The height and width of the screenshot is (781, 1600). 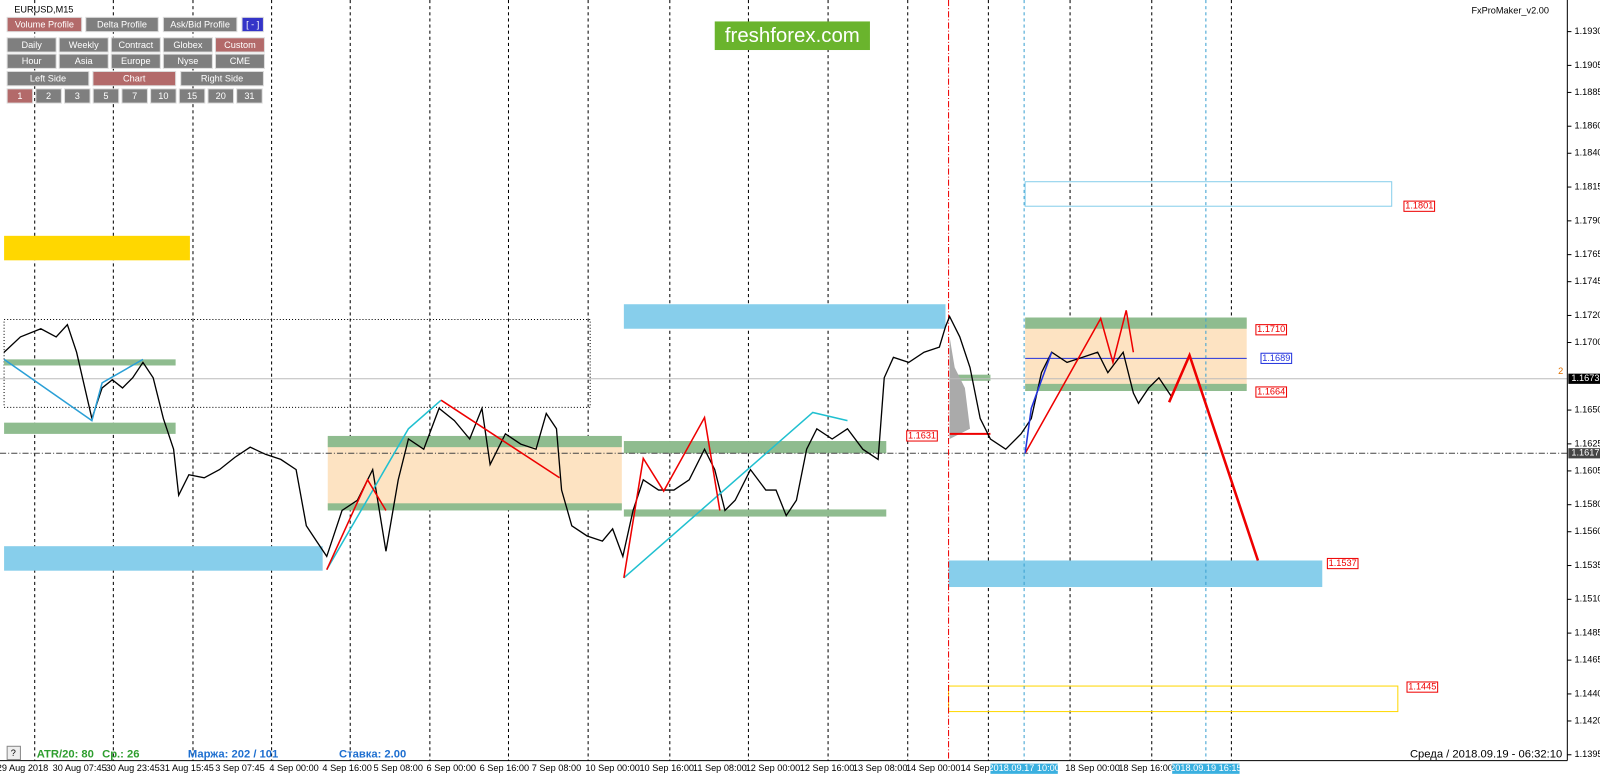 I want to click on time-label: 10 Sep 16:00, so click(x=666, y=768).